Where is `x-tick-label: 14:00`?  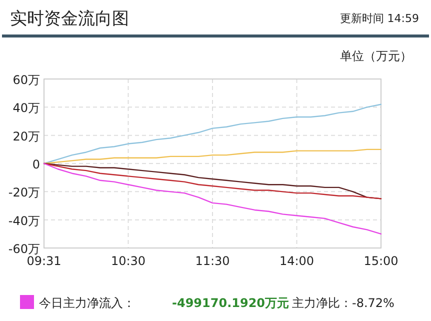
x-tick-label: 14:00 is located at coordinates (296, 261).